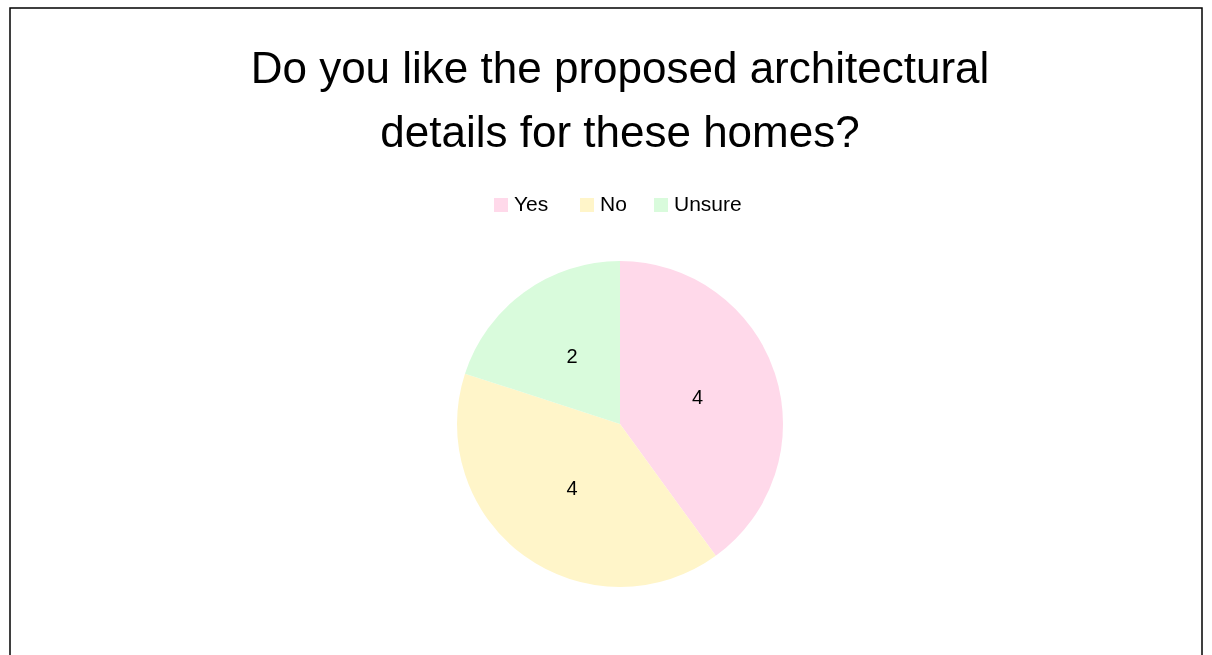  What do you see at coordinates (620, 100) in the screenshot?
I see `chart-title: Do you like the proposed architectural details for these homes?` at bounding box center [620, 100].